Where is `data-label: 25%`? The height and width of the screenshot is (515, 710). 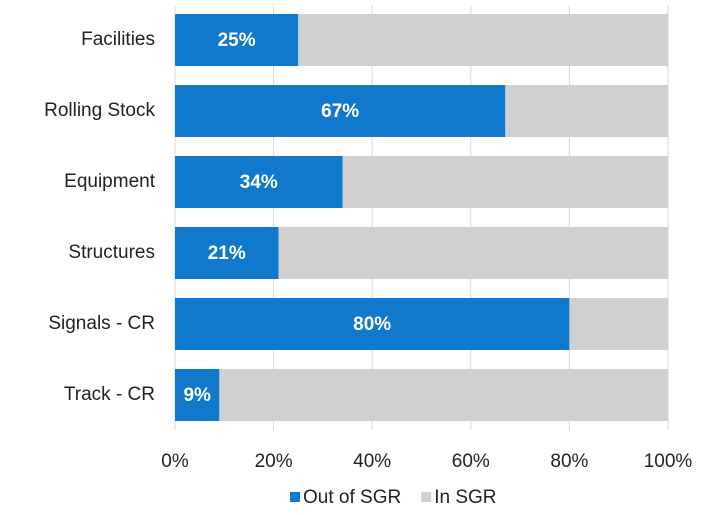 data-label: 25% is located at coordinates (237, 40).